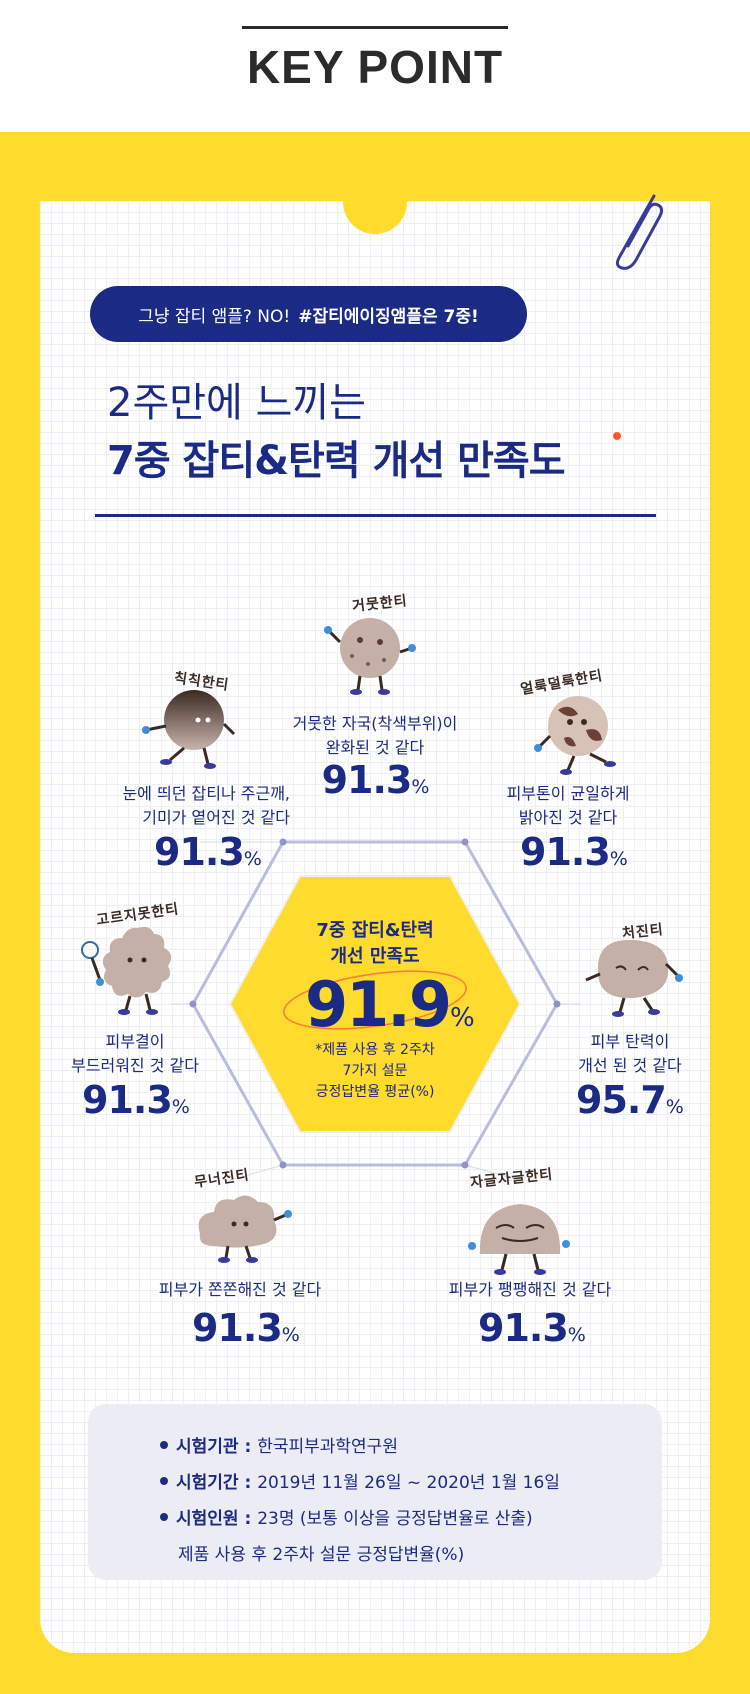 This screenshot has height=1694, width=750. Describe the element at coordinates (621, 1100) in the screenshot. I see `item-value-number: 95.7` at that location.